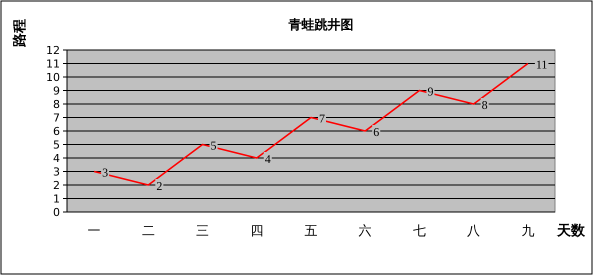  I want to click on data-label: 2, so click(159, 186).